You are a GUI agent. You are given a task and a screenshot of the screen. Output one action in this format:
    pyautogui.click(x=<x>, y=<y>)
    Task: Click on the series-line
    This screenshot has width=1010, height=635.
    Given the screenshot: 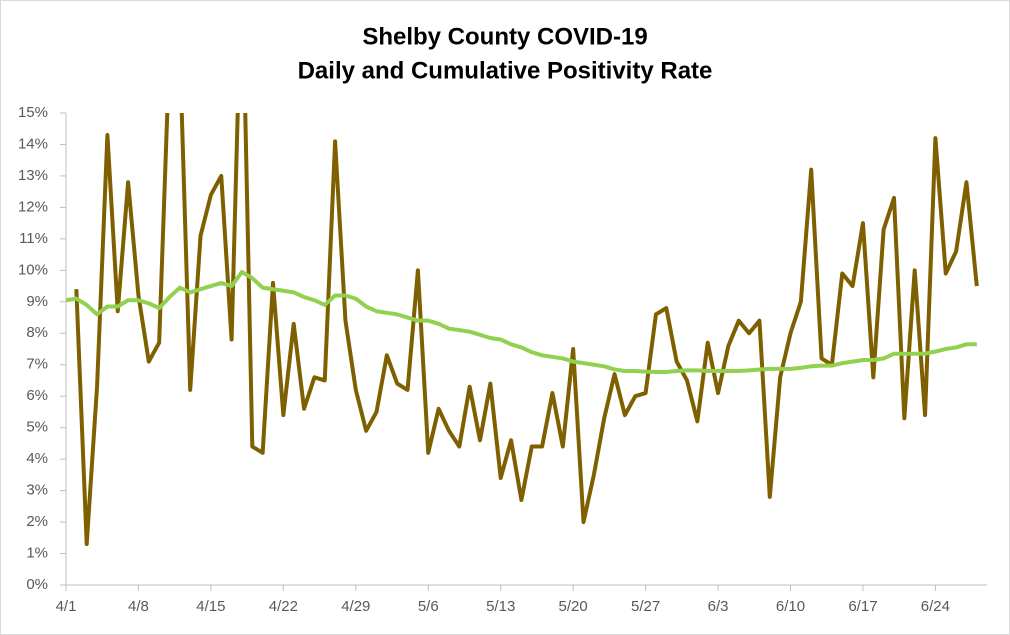 What is the action you would take?
    pyautogui.click(x=521, y=321)
    